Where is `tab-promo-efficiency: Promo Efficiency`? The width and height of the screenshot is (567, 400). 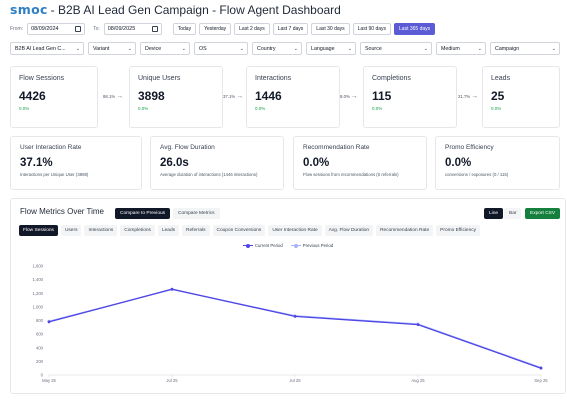
tab-promo-efficiency: Promo Efficiency is located at coordinates (458, 230).